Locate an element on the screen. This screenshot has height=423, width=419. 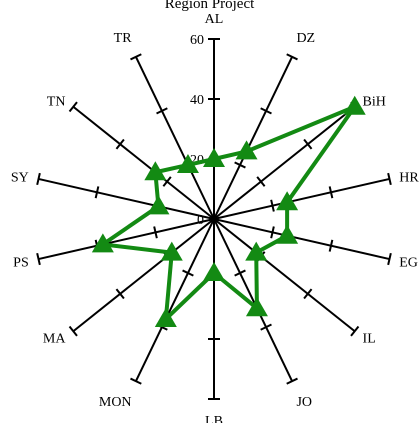
axis-label-EG: EG is located at coordinates (408, 262).